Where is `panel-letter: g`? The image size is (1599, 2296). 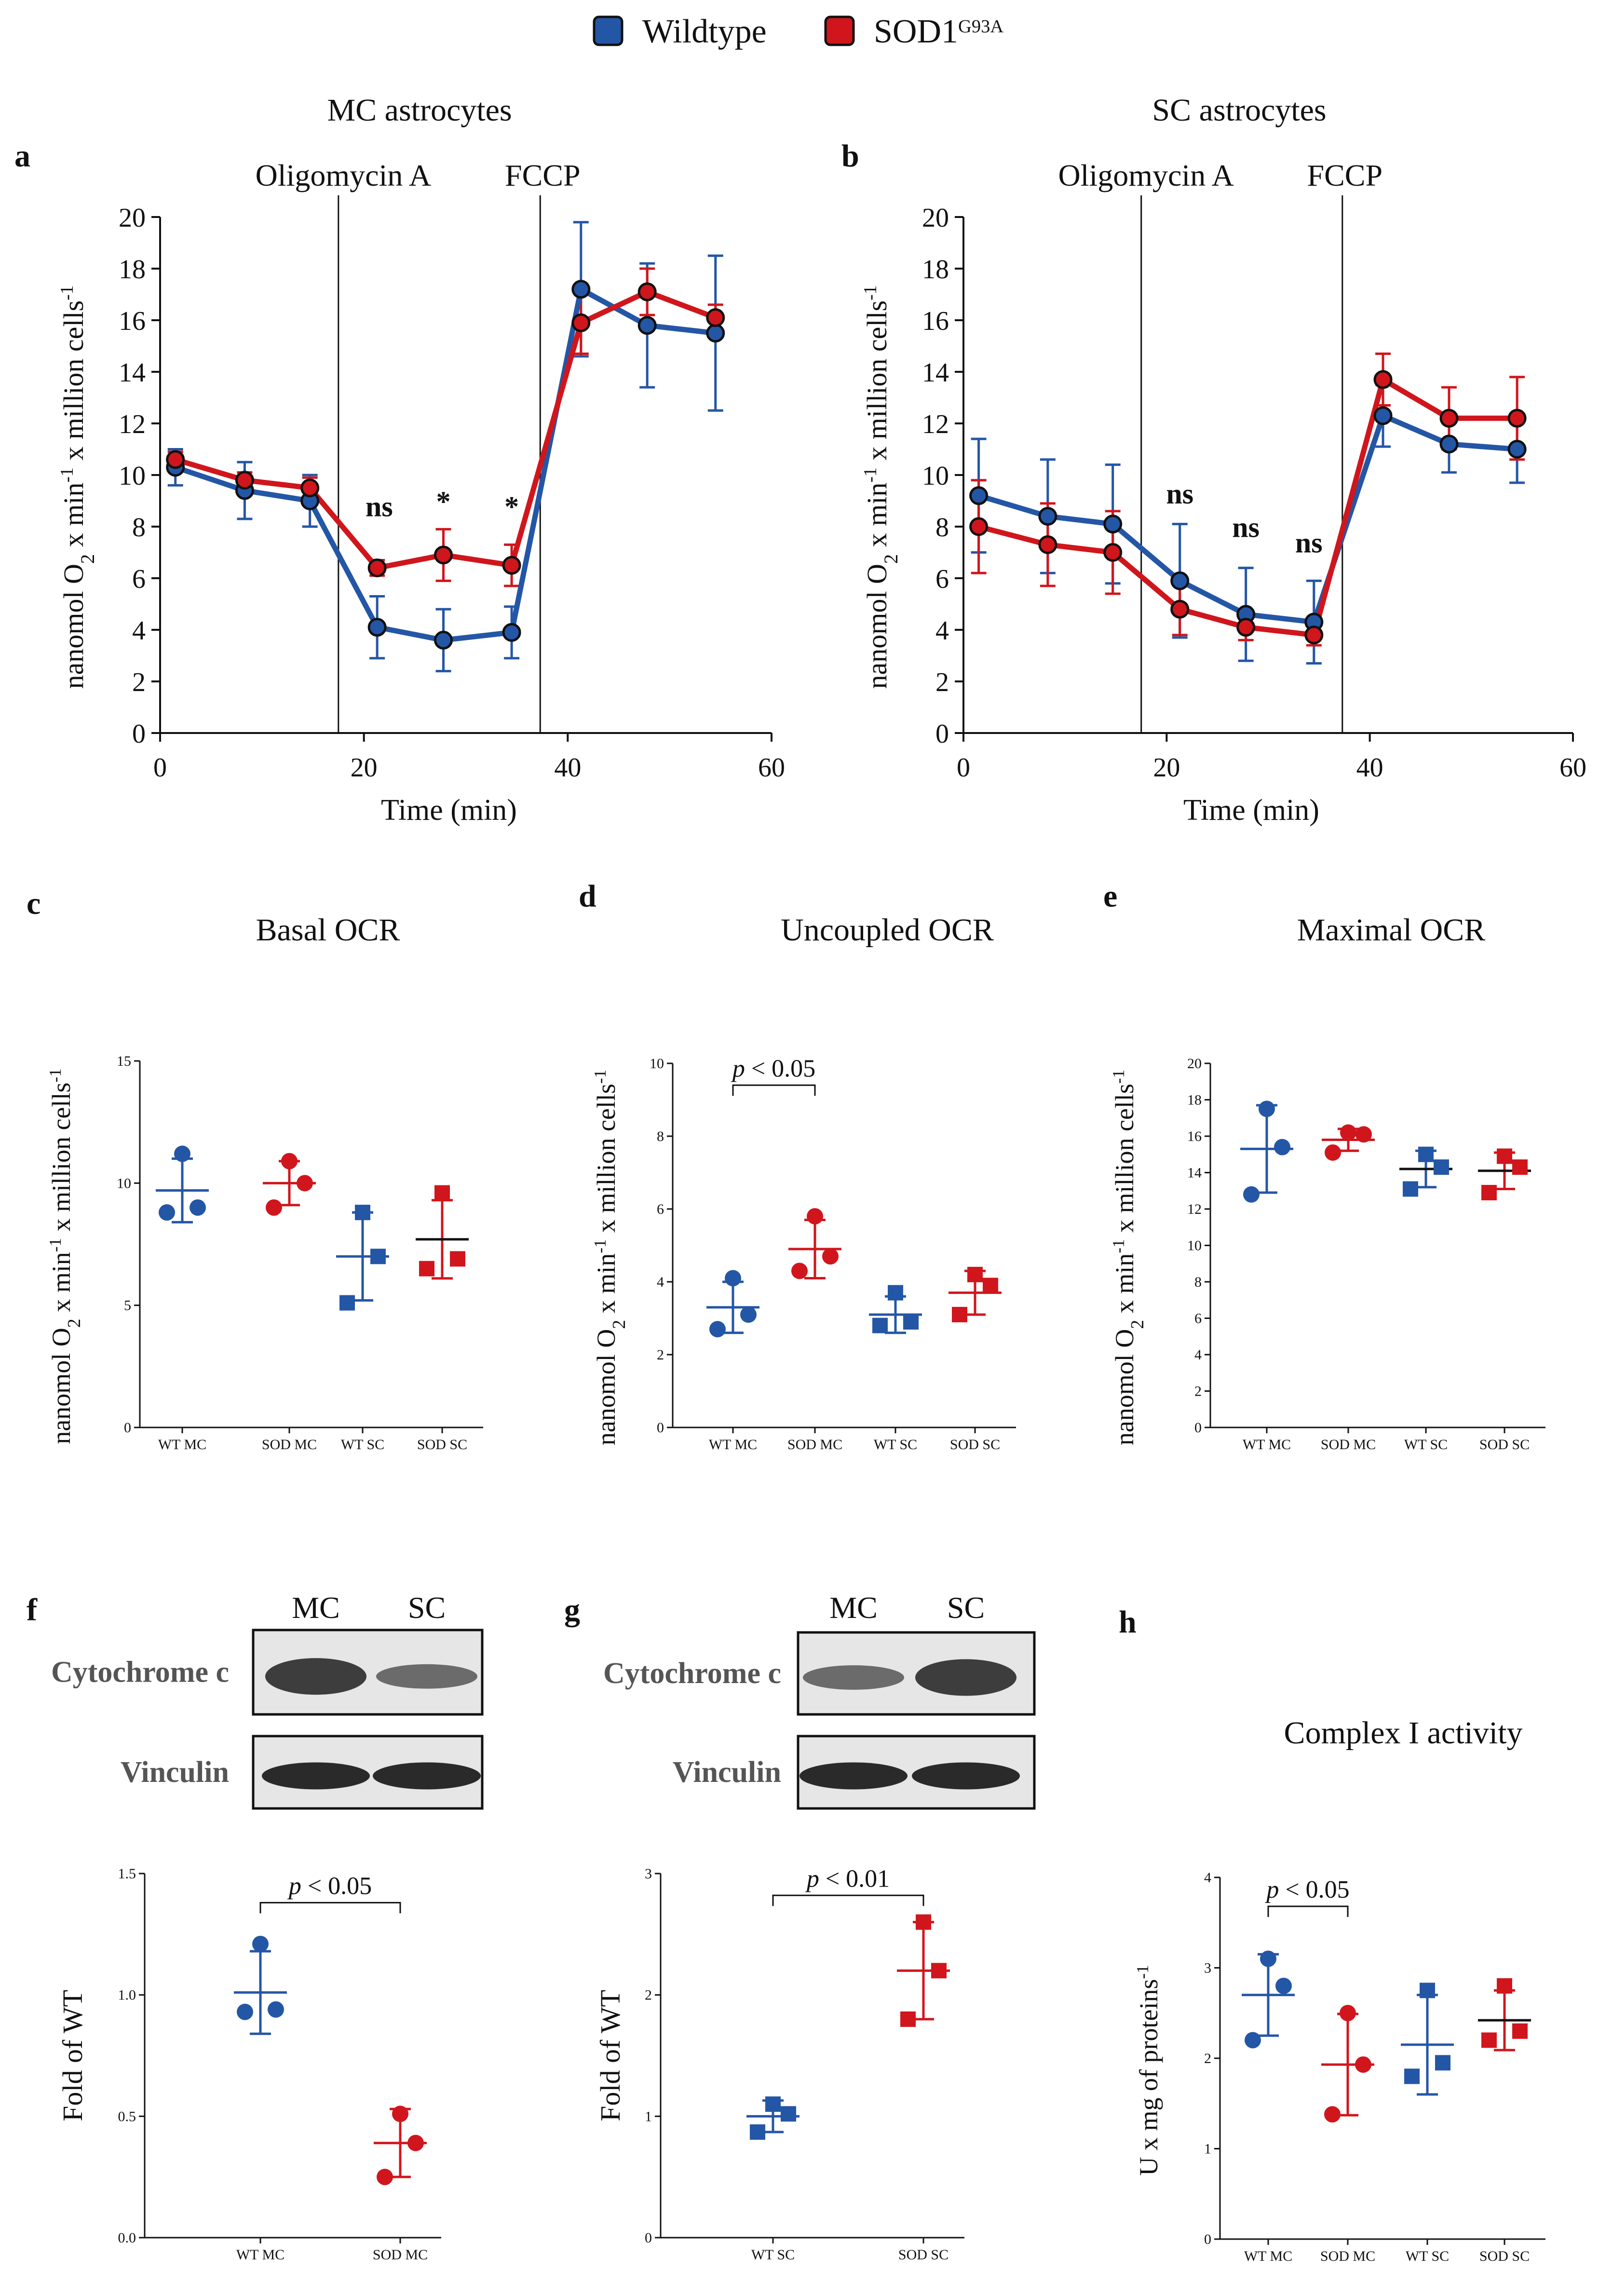 panel-letter: g is located at coordinates (572, 1610).